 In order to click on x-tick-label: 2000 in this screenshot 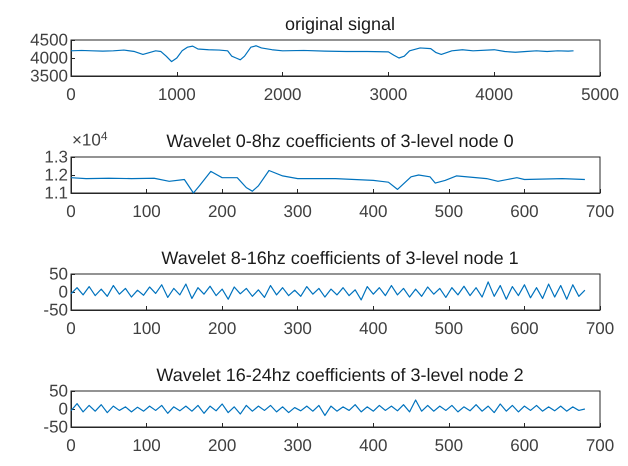, I will do `click(283, 94)`.